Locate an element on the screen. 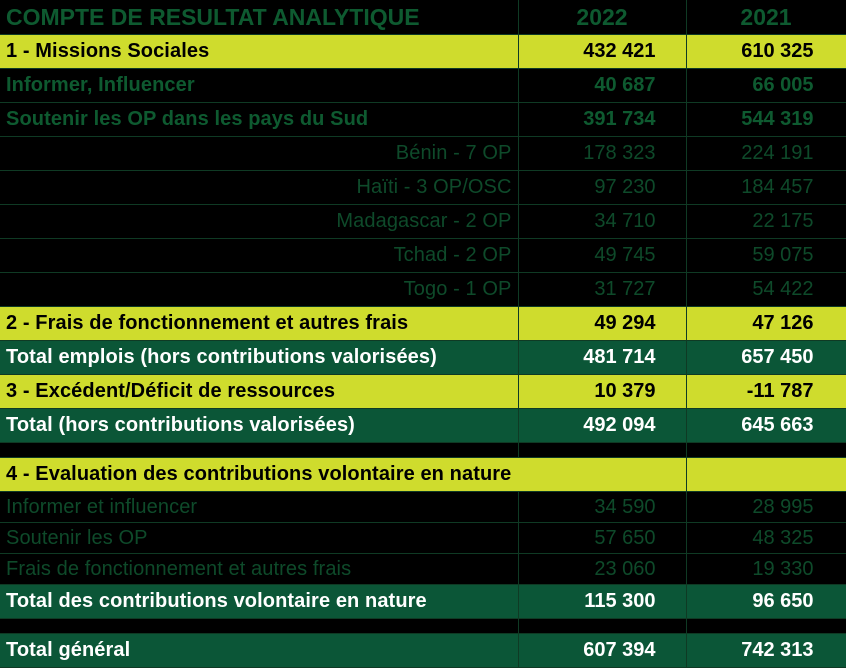 This screenshot has height=668, width=846. value-2021: 59 075 is located at coordinates (766, 255).